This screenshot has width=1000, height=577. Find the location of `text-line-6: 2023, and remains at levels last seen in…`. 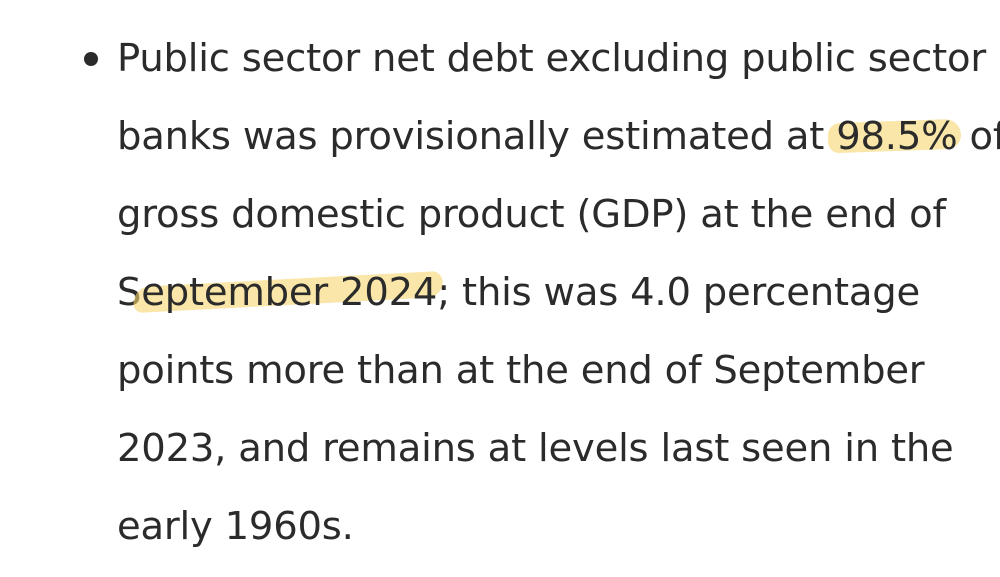

text-line-6: 2023, and remains at levels last seen in… is located at coordinates (535, 448).